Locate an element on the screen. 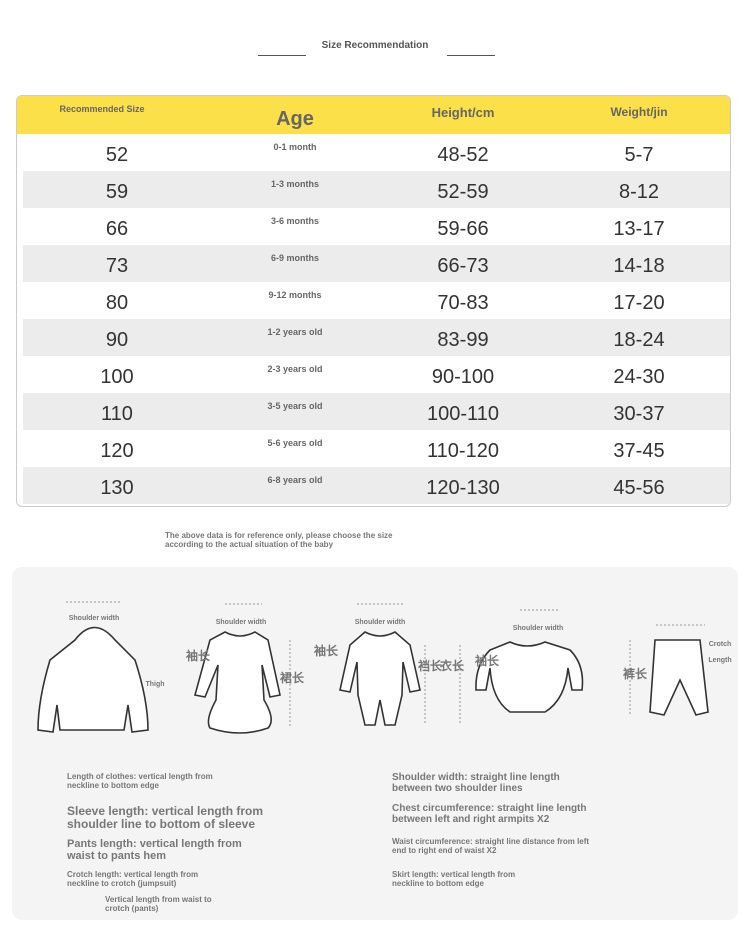  table-cell: 66 is located at coordinates (117, 229).